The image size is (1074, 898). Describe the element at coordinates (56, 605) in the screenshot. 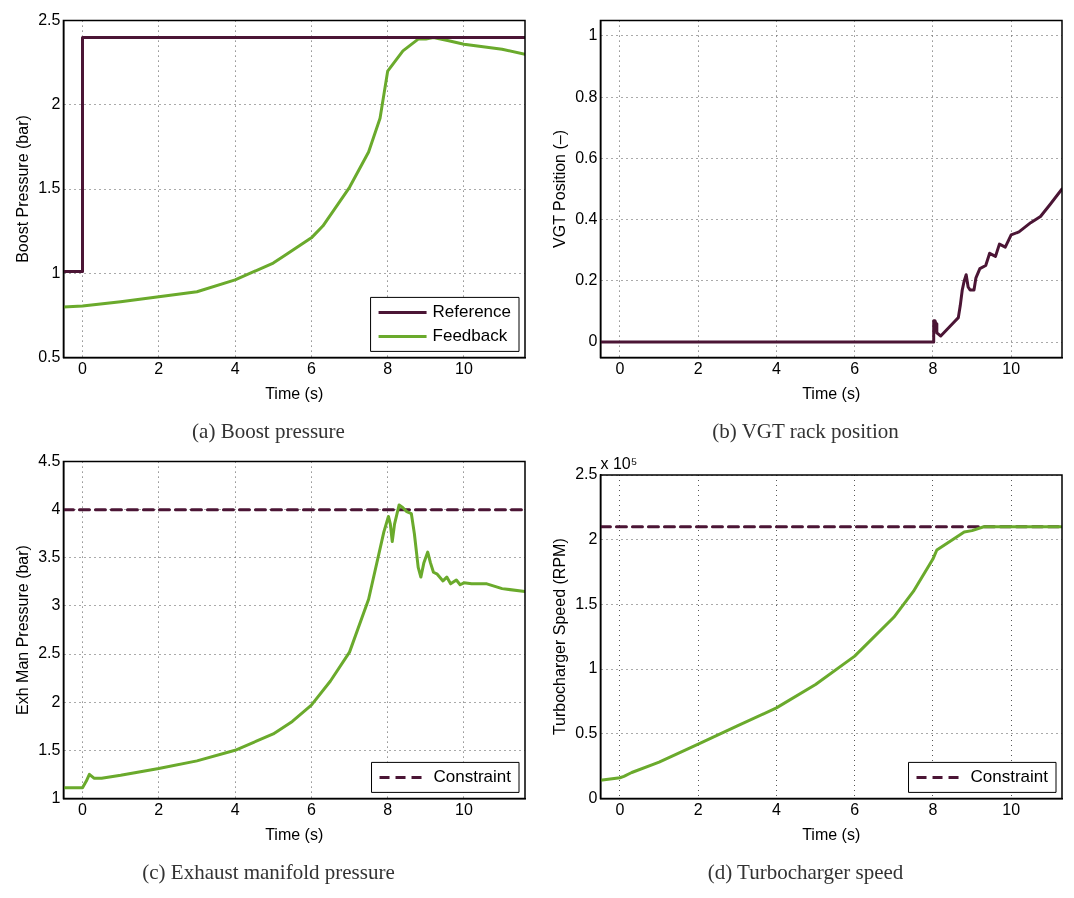

I see `y-tick-label: 3` at that location.